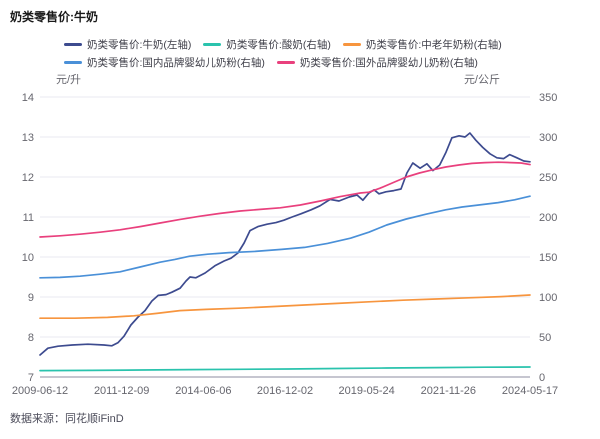 The height and width of the screenshot is (439, 600). I want to click on x-axis-tick: 2016-12-02, so click(285, 391).